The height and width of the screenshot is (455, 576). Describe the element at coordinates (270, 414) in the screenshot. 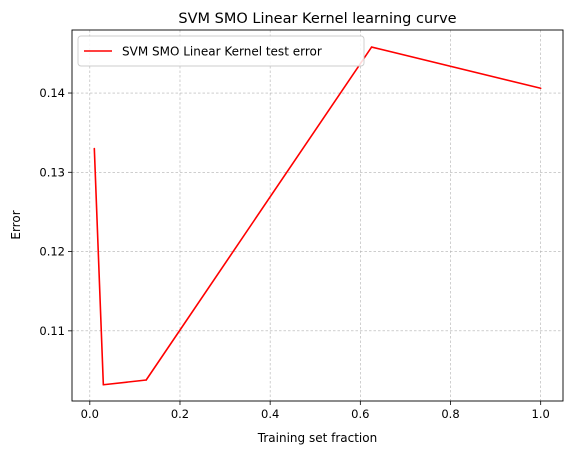

I see `x-tick-label: 0.4` at that location.